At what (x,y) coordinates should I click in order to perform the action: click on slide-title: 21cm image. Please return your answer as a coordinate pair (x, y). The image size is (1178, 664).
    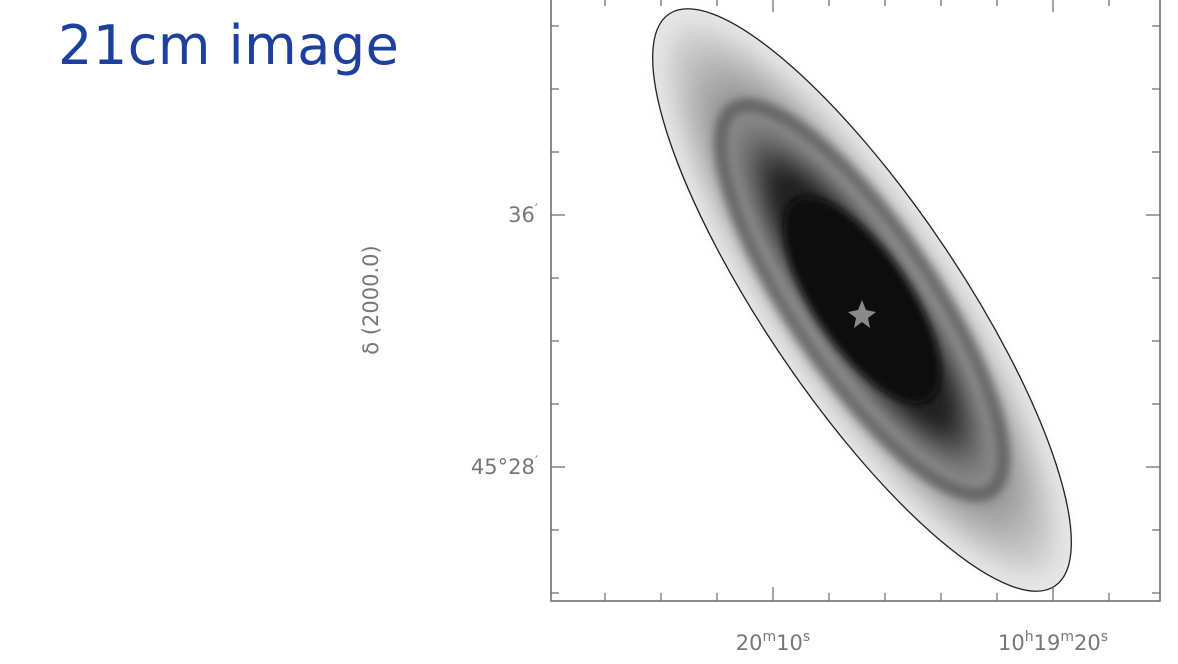
    Looking at the image, I should click on (229, 45).